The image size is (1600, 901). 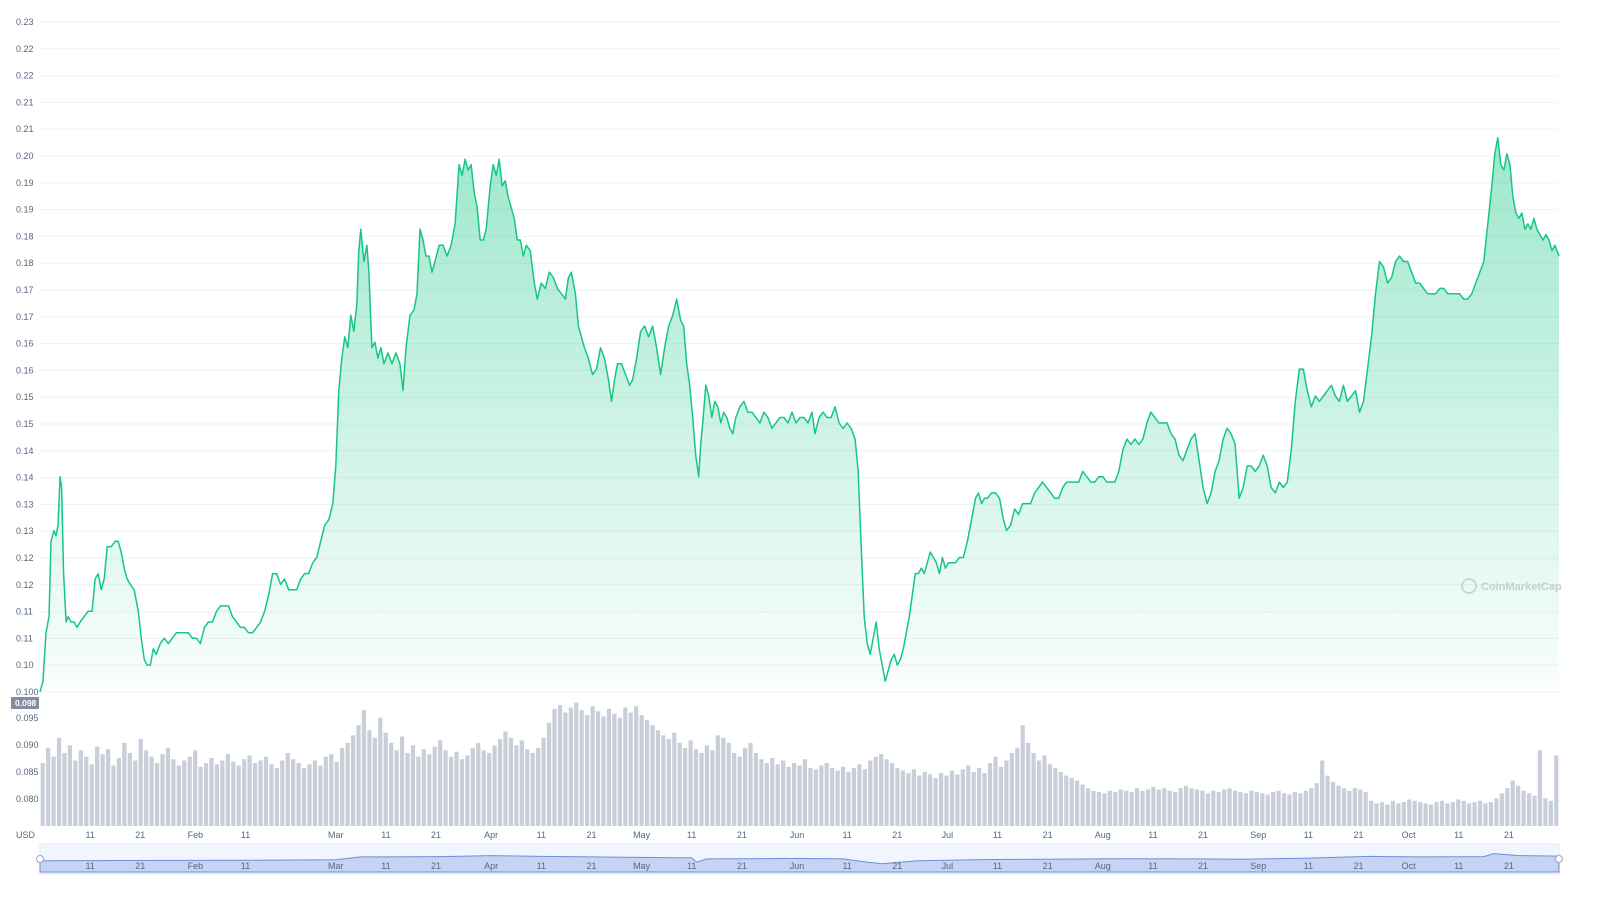 I want to click on x-tick-label: Apr, so click(x=491, y=835).